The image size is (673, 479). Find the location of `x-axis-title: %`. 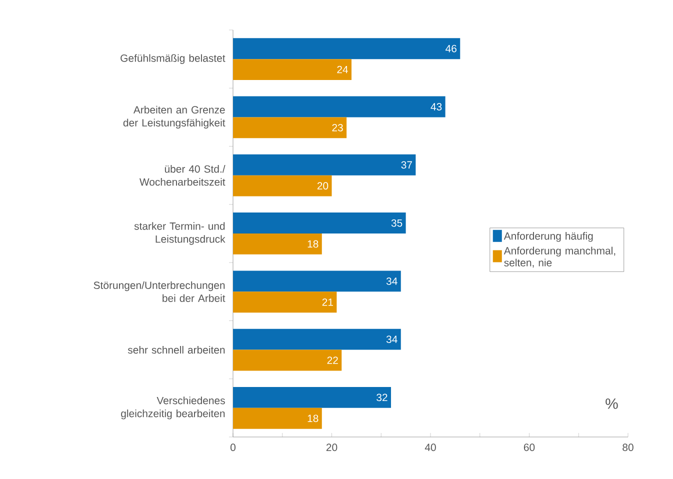

x-axis-title: % is located at coordinates (612, 403).